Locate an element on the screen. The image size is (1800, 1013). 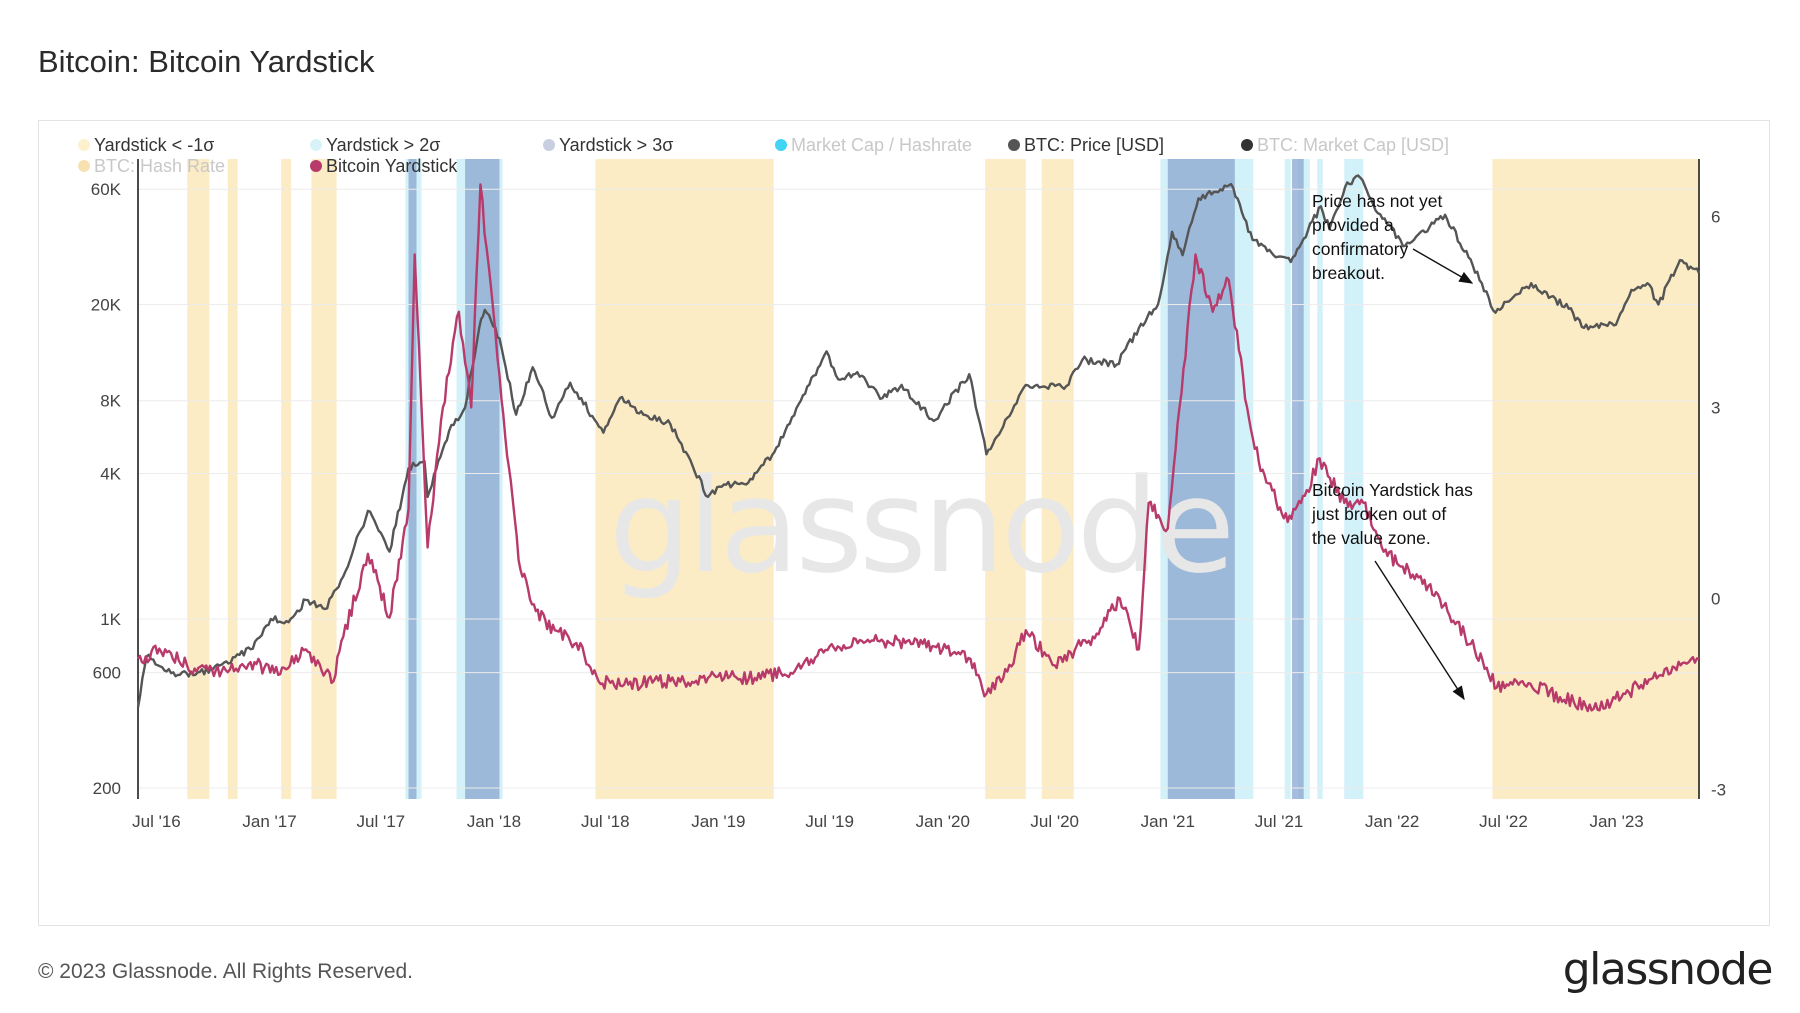
y-left-tick-label: 20K is located at coordinates (106, 305).